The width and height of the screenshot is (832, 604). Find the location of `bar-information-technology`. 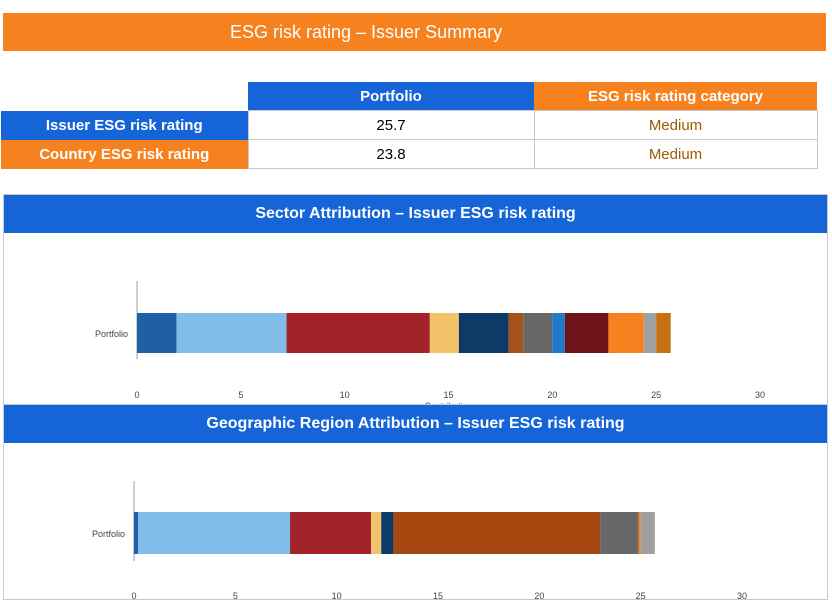

bar-information-technology is located at coordinates (516, 333).